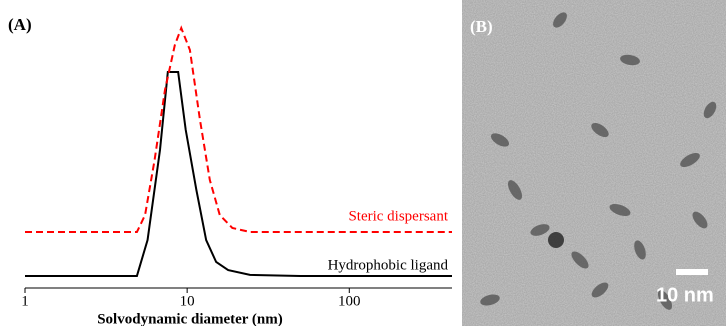  I want to click on scale-bar-label: 10 nm, so click(685, 295).